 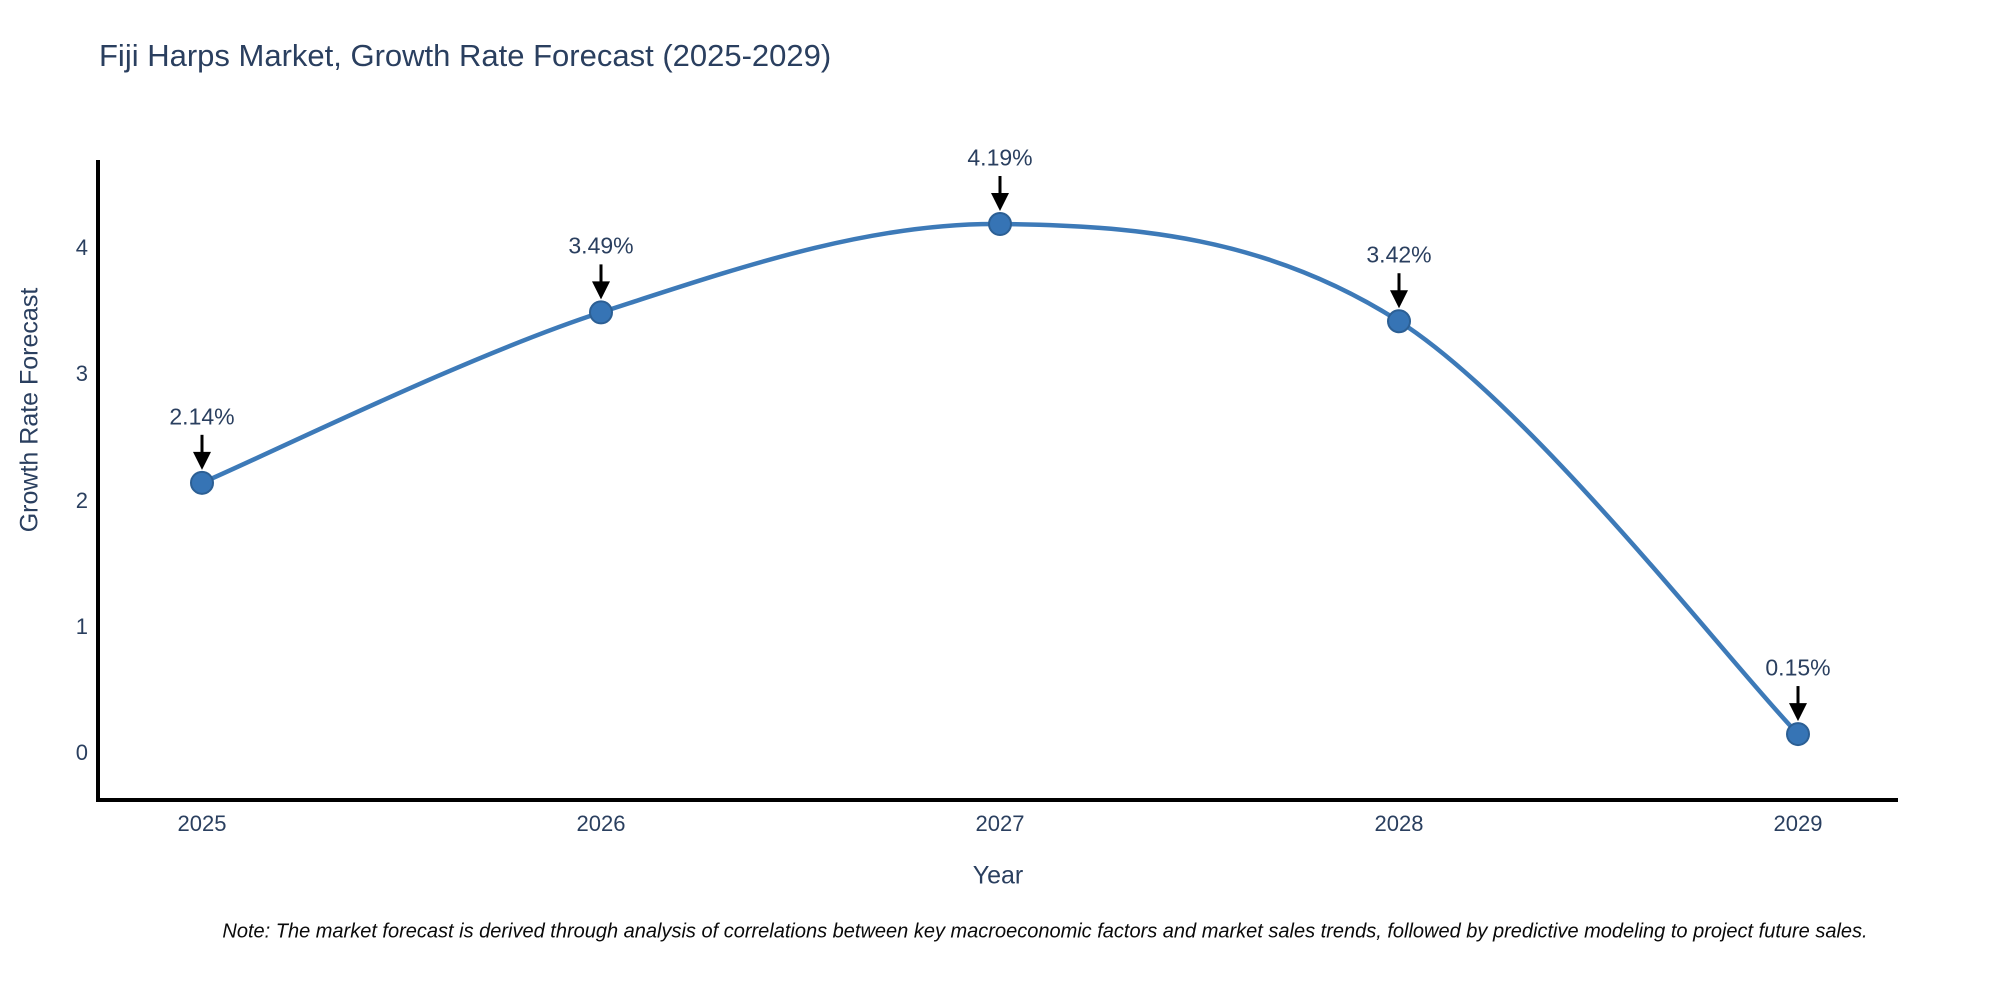 I want to click on x-tick-label: 2025, so click(x=202, y=823).